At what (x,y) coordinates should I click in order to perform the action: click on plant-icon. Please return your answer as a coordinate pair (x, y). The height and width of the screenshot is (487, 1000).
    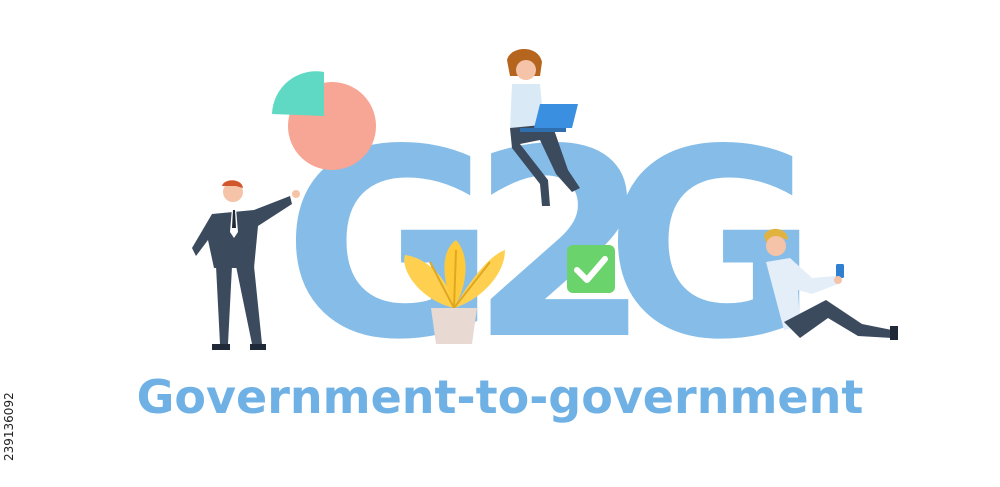
    Looking at the image, I should click on (454, 292).